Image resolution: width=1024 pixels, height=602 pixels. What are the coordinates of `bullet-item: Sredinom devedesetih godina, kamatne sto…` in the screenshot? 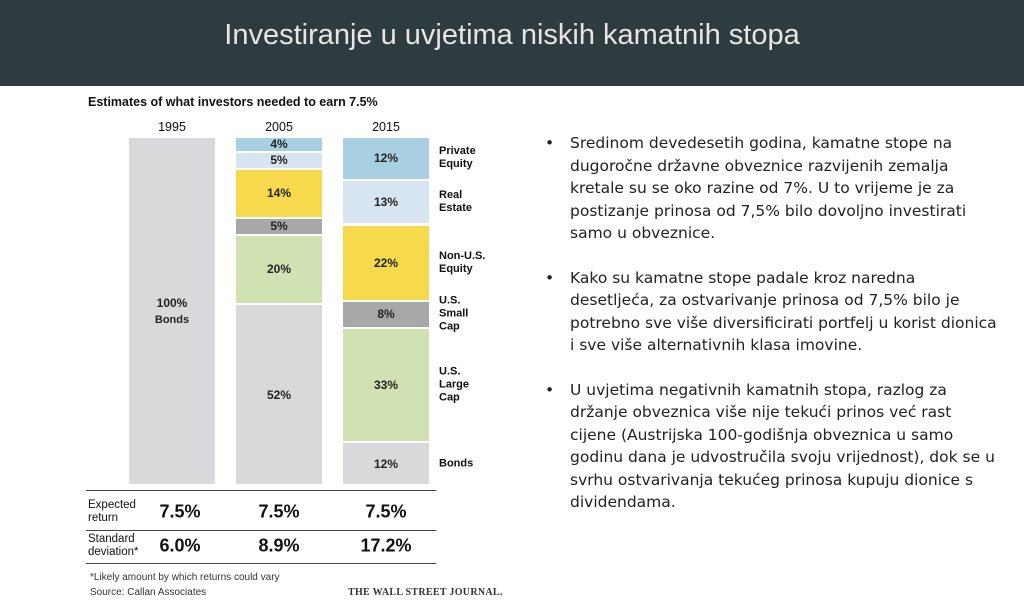 It's located at (772, 188).